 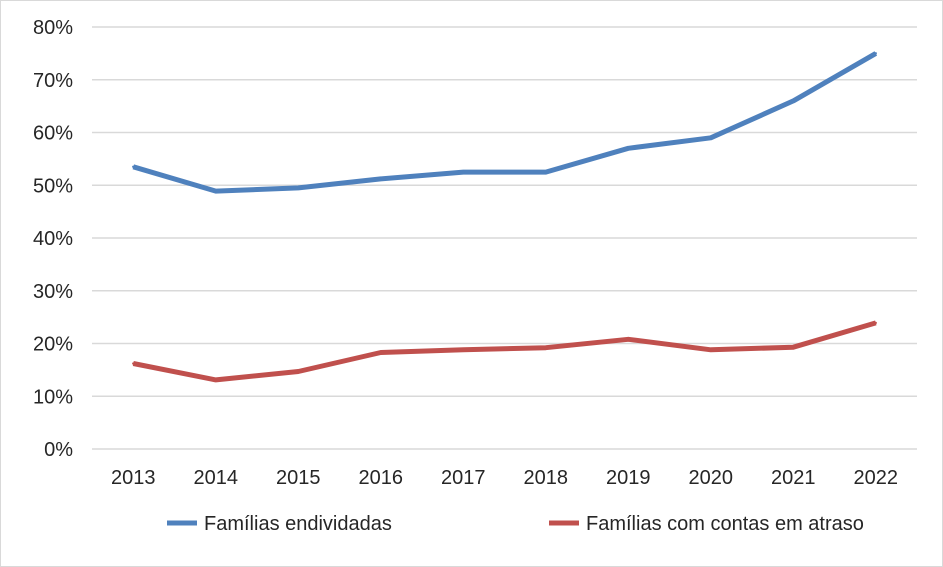 What do you see at coordinates (381, 478) in the screenshot?
I see `x-tick-label: 2016` at bounding box center [381, 478].